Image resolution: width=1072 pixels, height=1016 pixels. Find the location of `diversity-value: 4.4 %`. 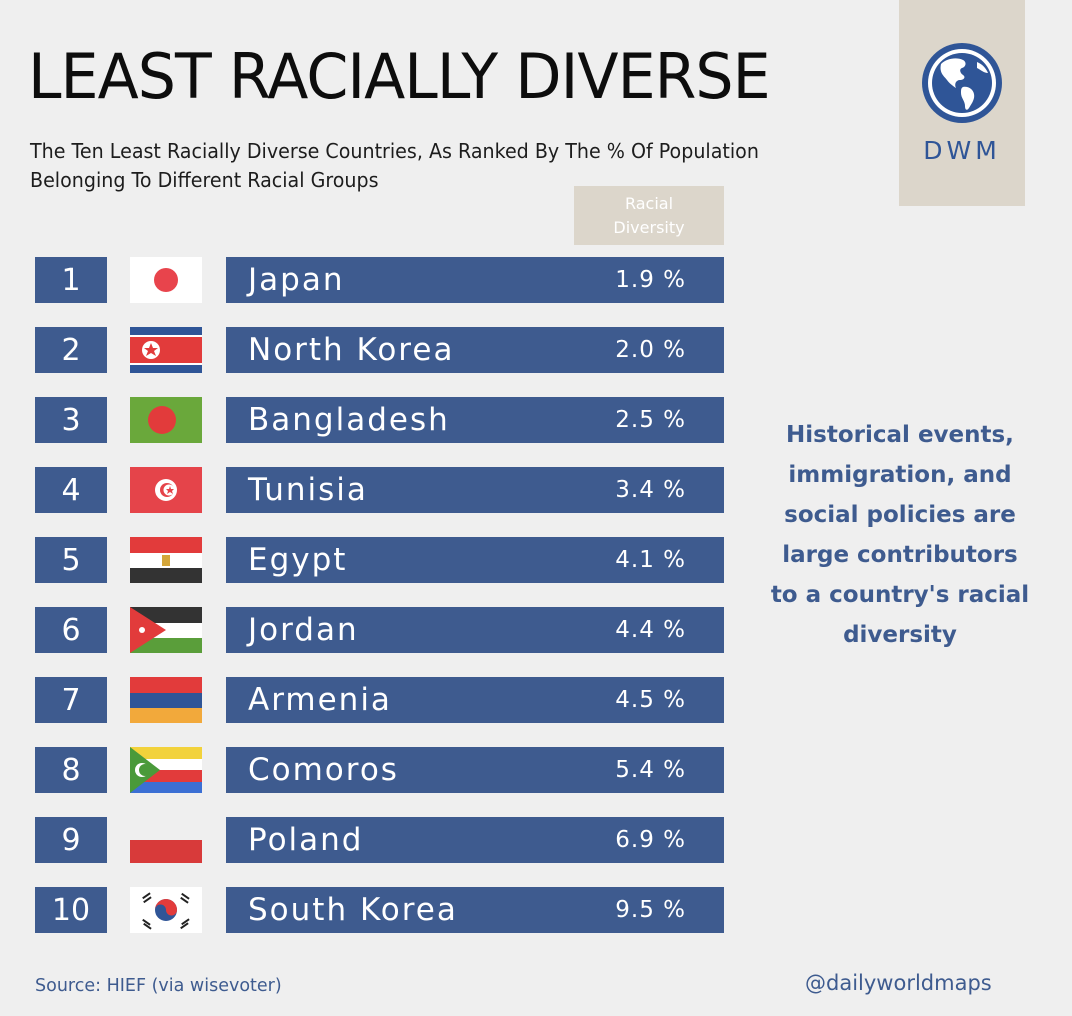

diversity-value: 4.4 % is located at coordinates (650, 630).